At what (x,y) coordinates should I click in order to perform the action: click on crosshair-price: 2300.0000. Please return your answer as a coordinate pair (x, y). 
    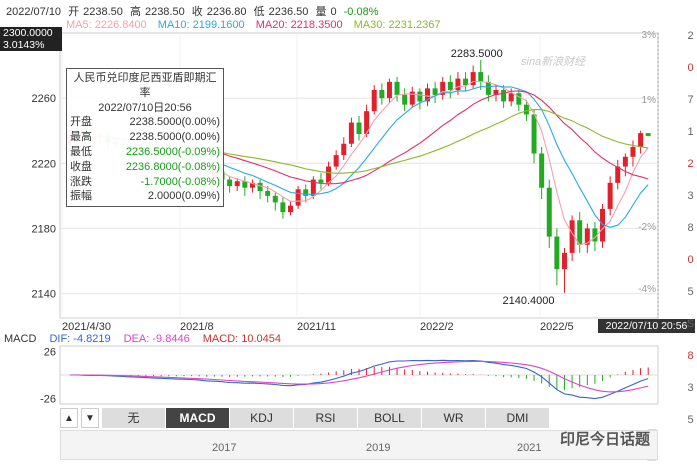
    Looking at the image, I should click on (28, 33).